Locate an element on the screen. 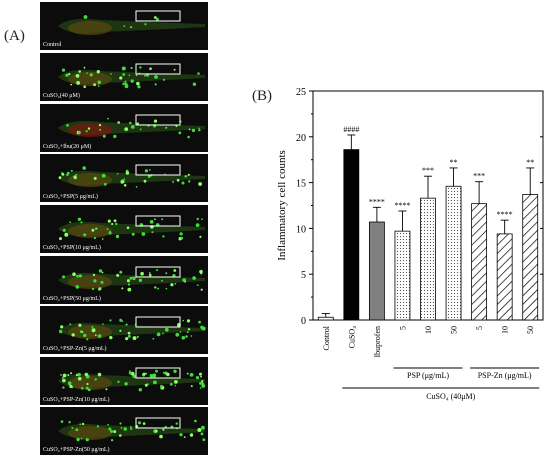 The width and height of the screenshot is (550, 459). zebrafish-image: CuSO₄+Ibu(20 μM) is located at coordinates (124, 128).